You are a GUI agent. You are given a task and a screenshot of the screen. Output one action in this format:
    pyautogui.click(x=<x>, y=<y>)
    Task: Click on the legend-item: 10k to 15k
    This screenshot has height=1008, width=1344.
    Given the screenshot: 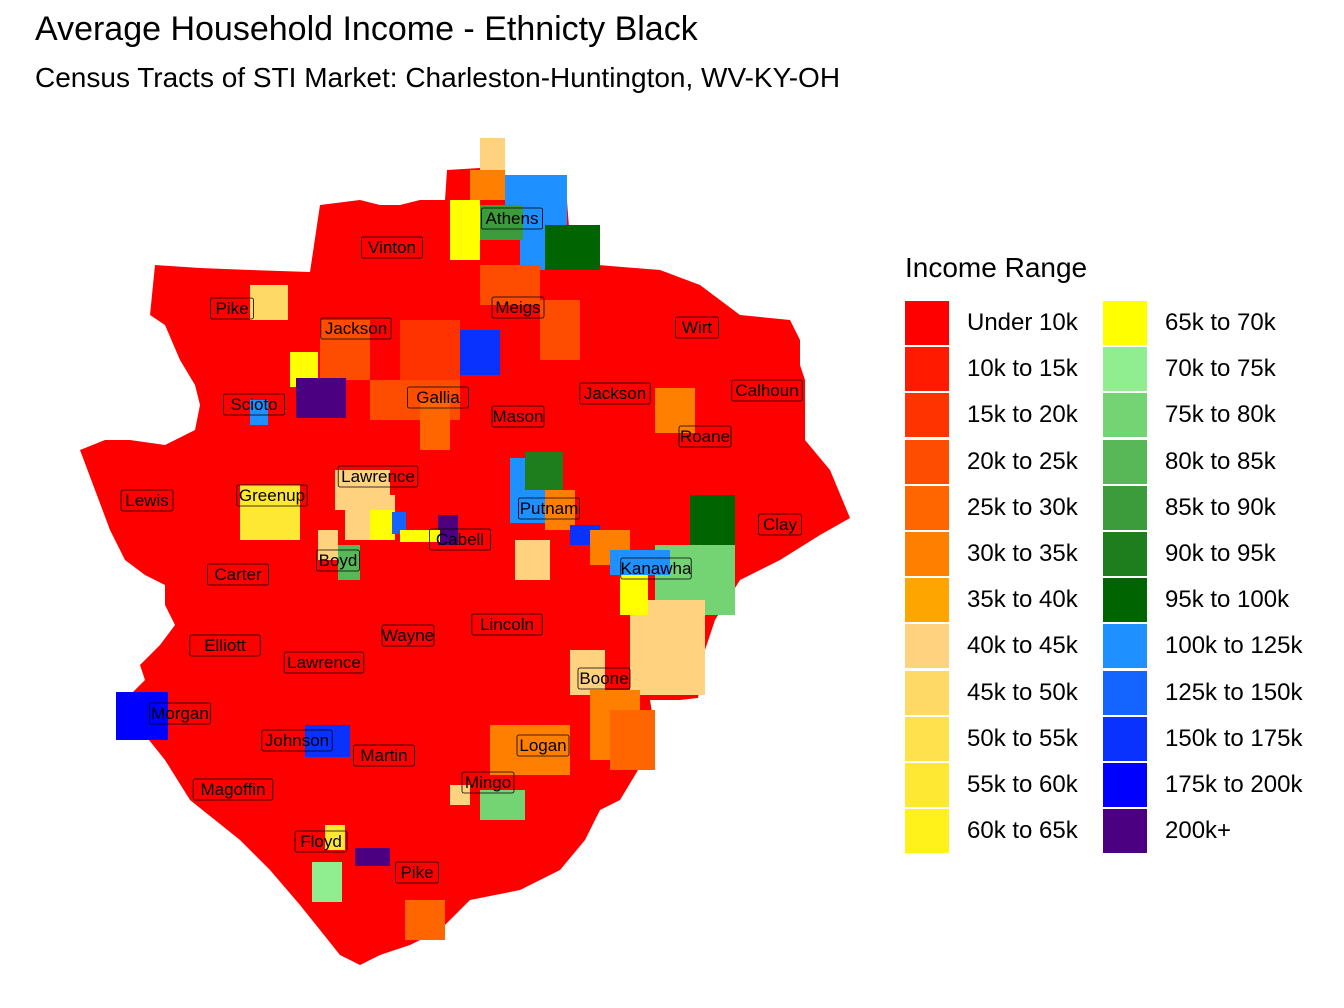 What is the action you would take?
    pyautogui.click(x=991, y=369)
    